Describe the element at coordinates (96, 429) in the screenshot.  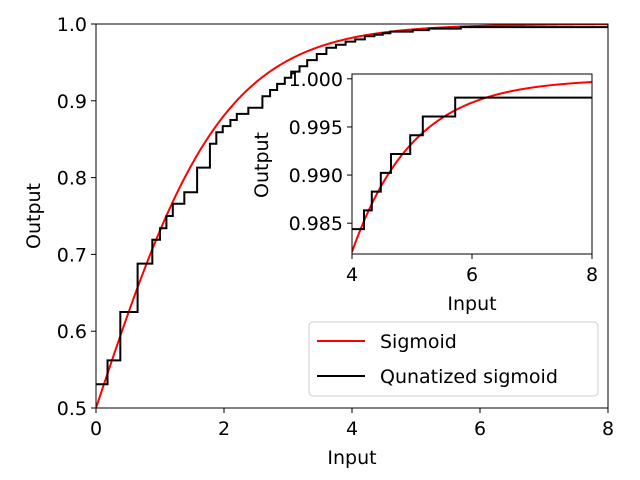
I see `main-x-tick-label: 0` at that location.